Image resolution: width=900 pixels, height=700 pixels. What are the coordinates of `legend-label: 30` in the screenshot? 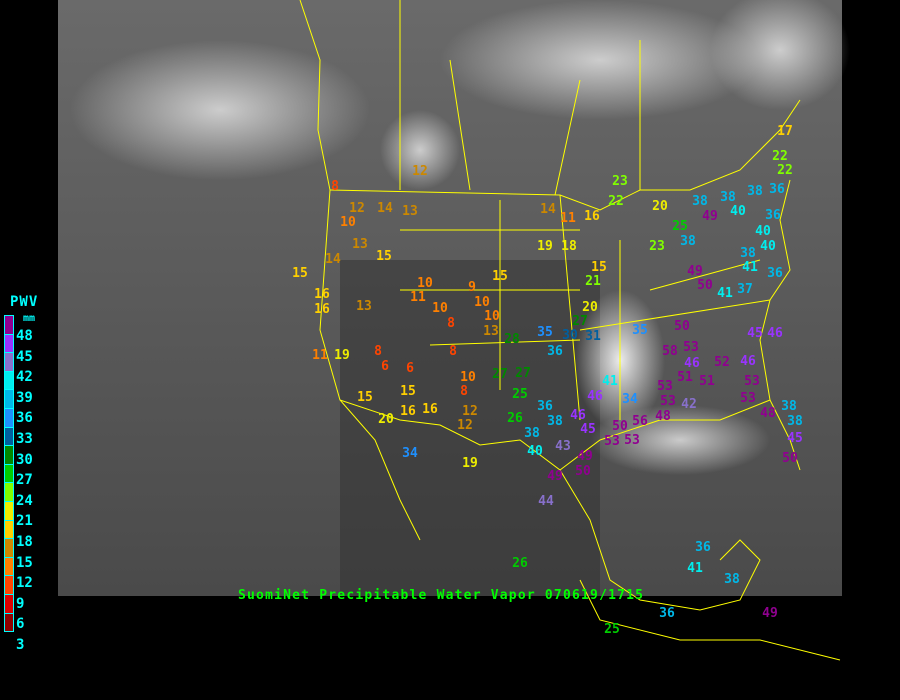 It's located at (24, 459).